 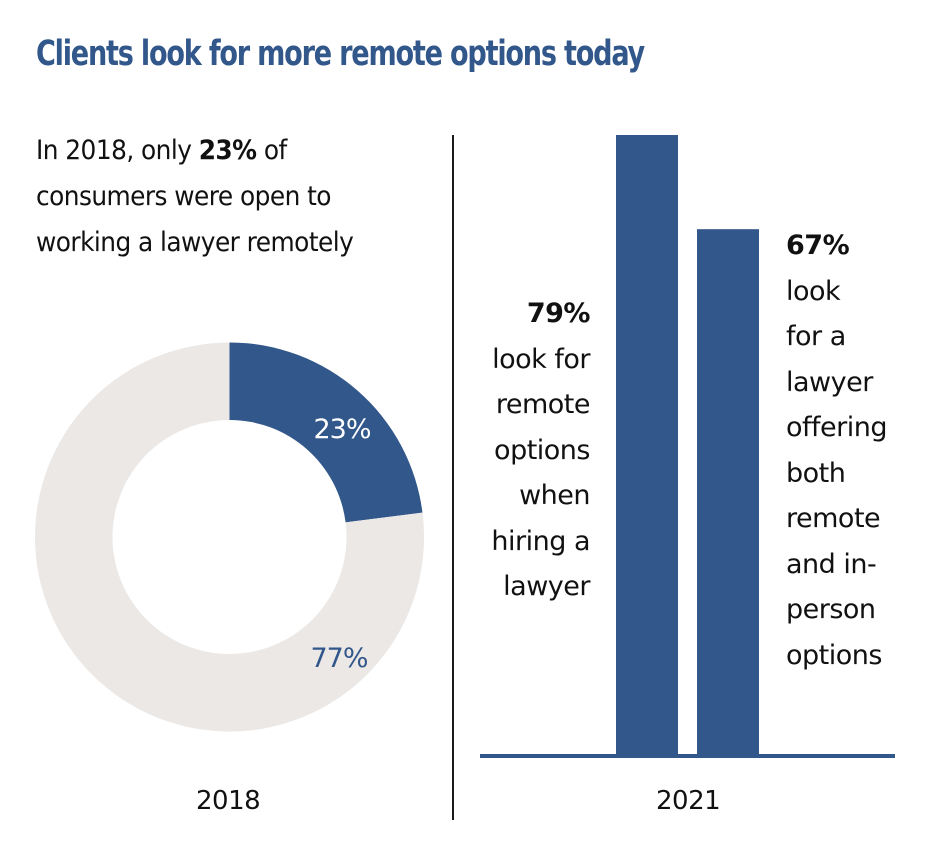 What do you see at coordinates (195, 242) in the screenshot?
I see `intro-line-3: working a lawyer remotely` at bounding box center [195, 242].